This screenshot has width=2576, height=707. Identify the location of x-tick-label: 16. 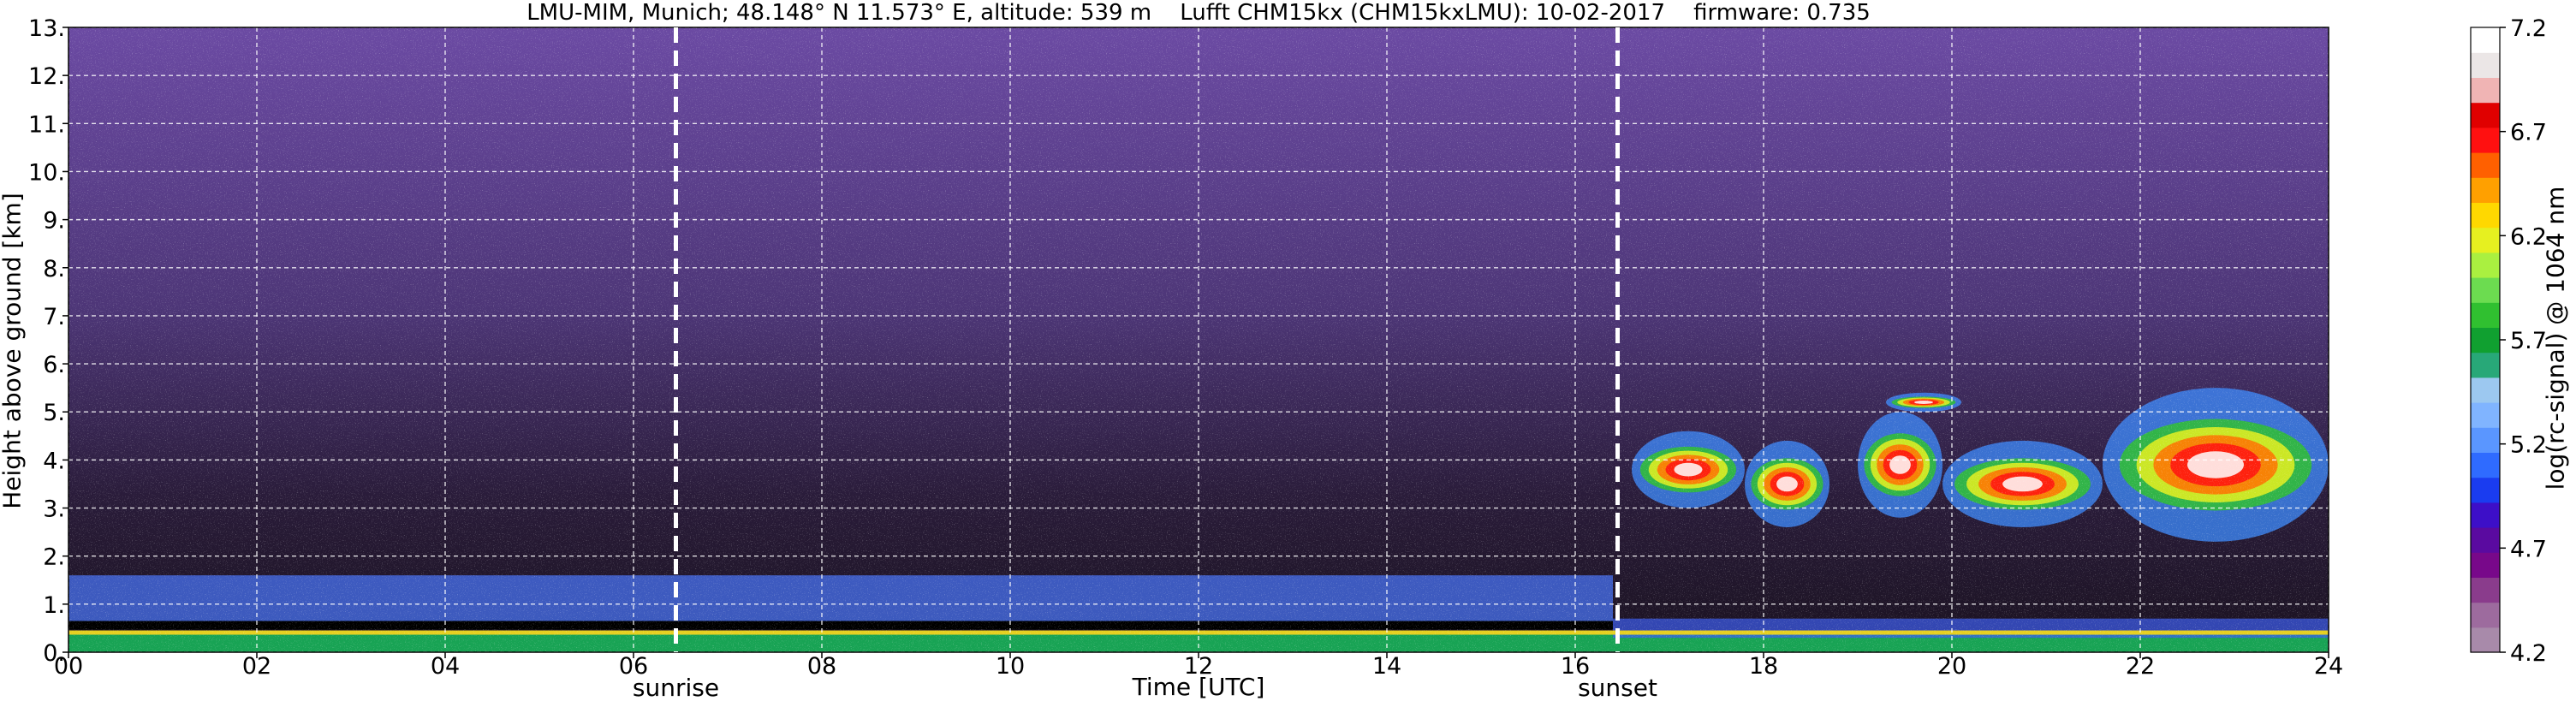
(1575, 666).